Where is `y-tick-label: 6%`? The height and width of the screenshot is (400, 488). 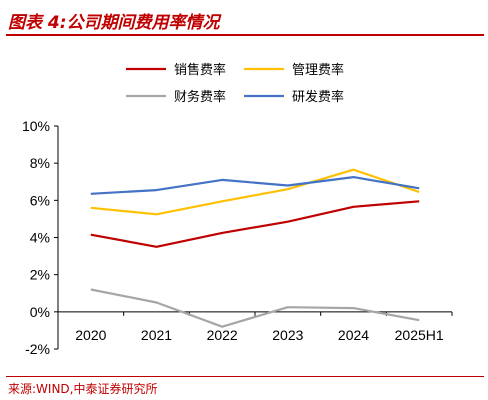
y-tick-label: 6% is located at coordinates (40, 200).